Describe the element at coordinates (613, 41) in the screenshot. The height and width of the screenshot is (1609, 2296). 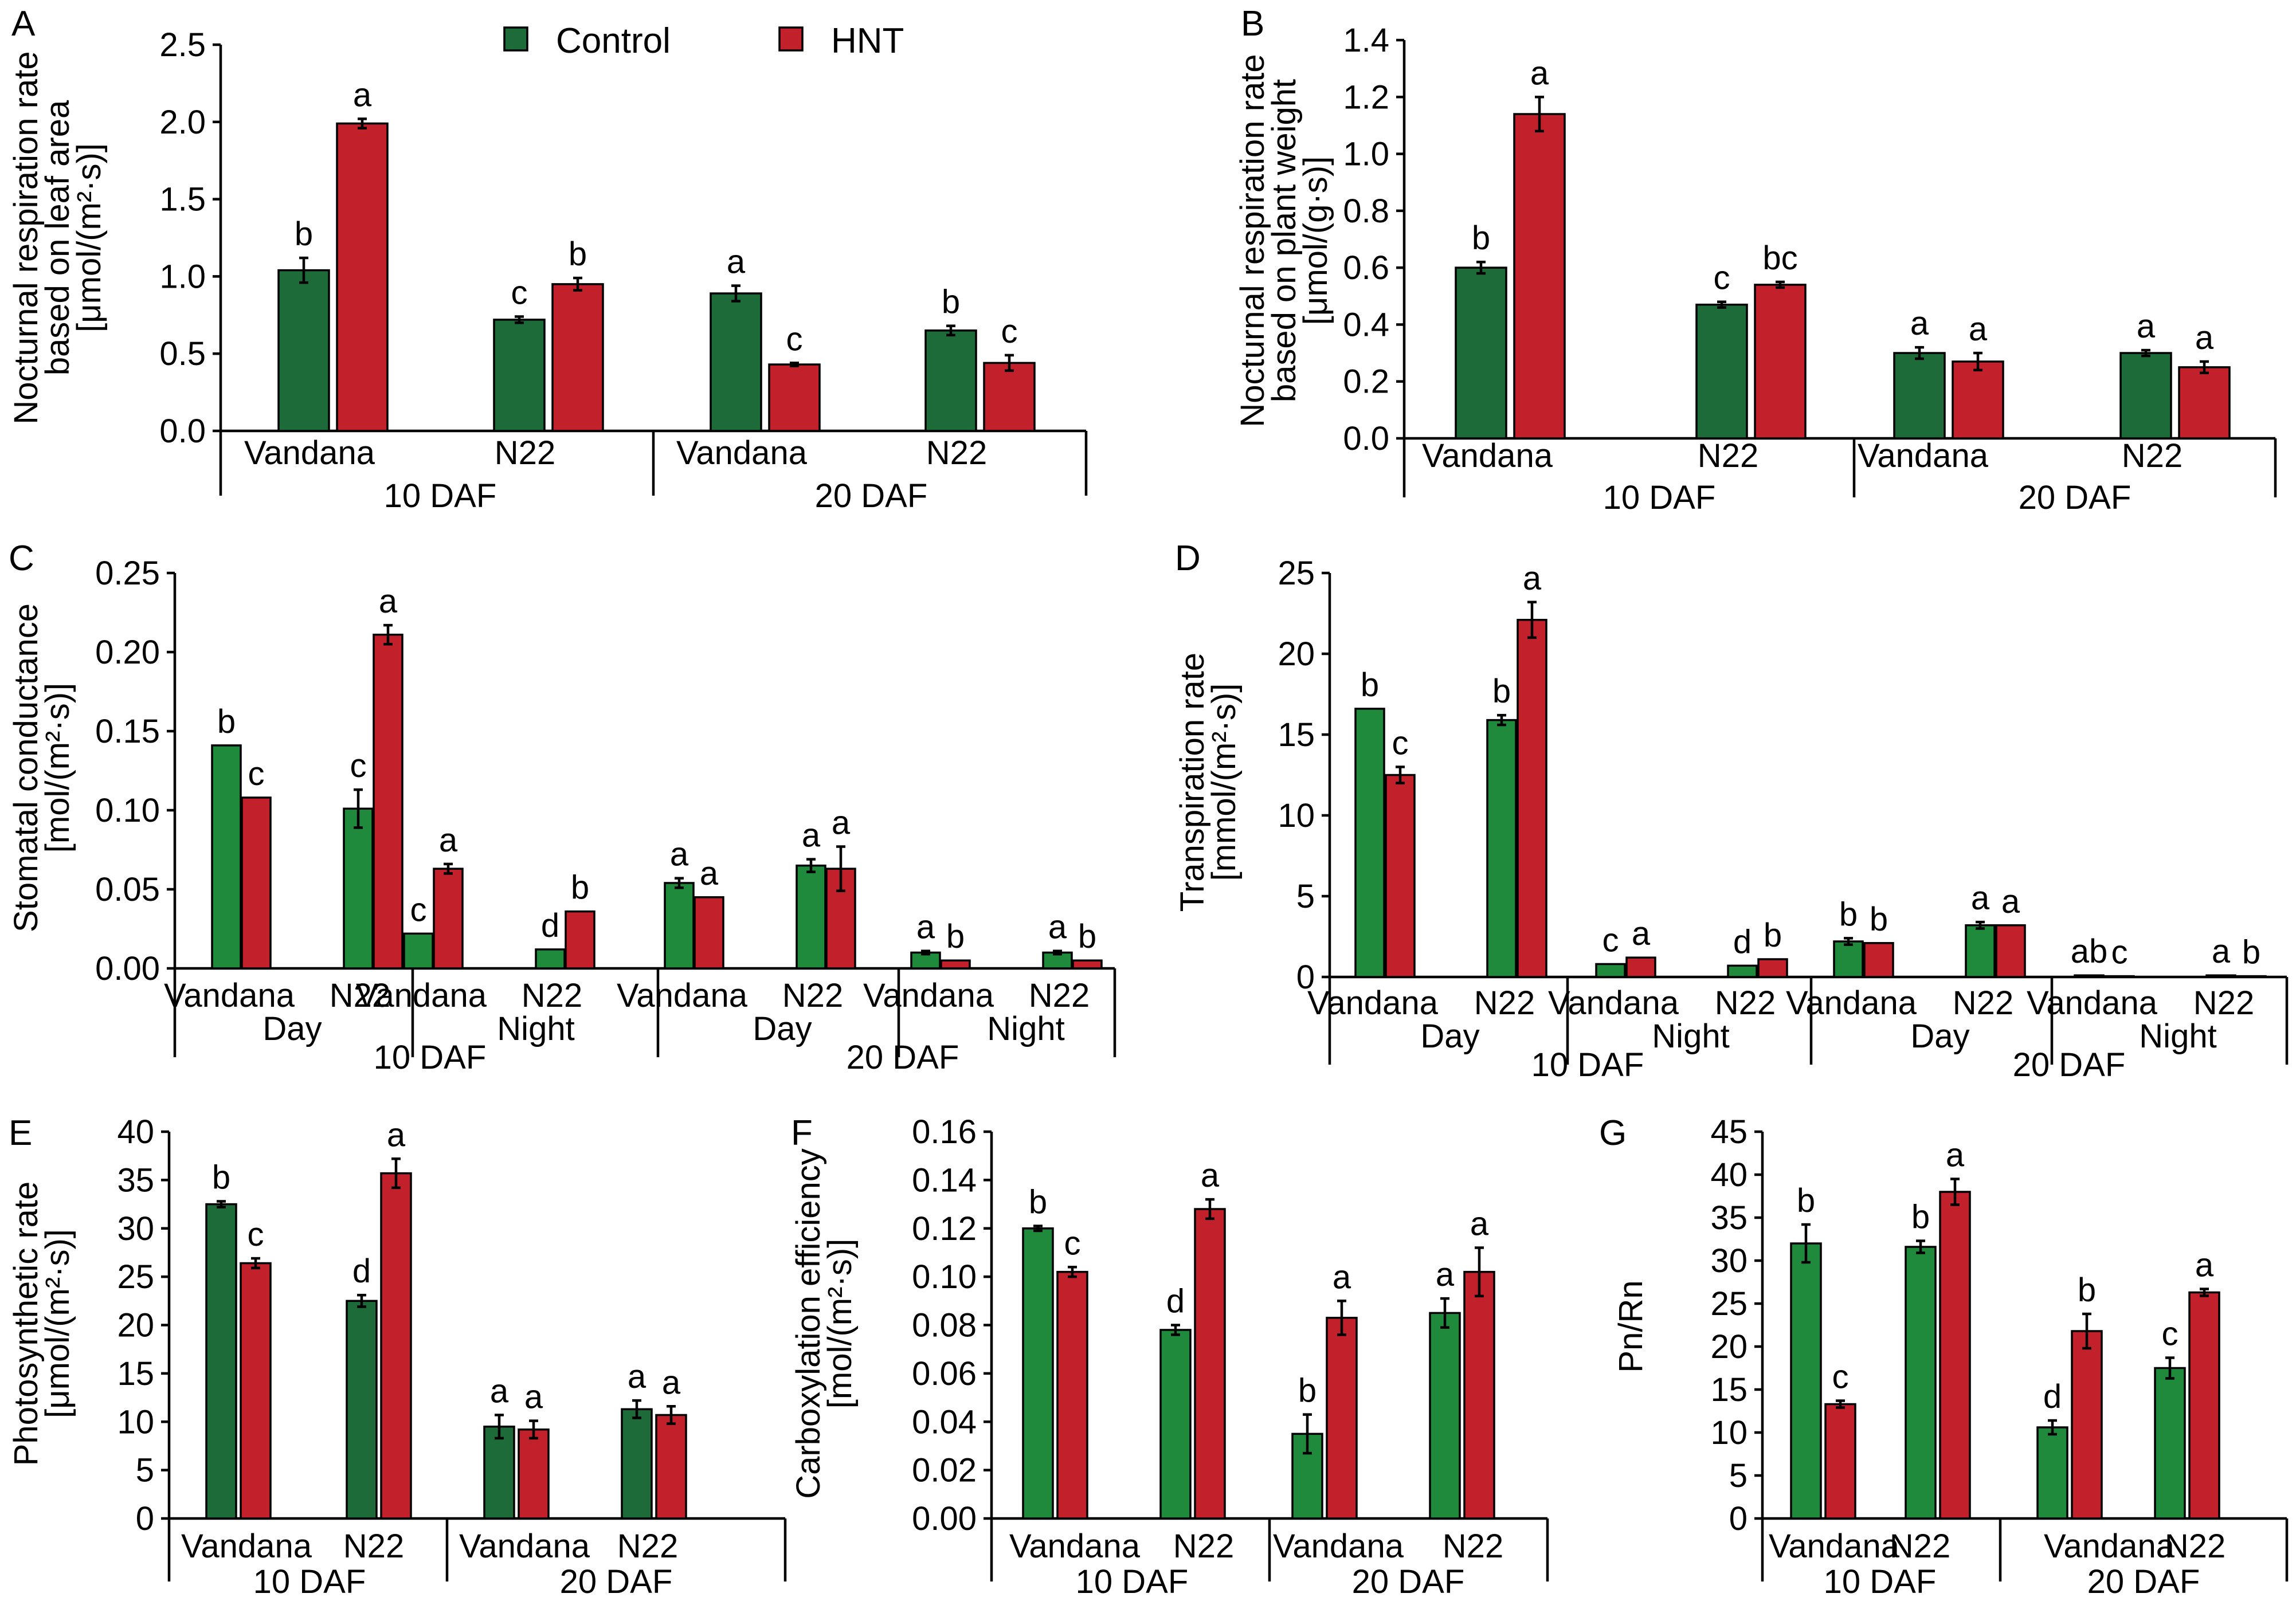
I see `legend-label-control: Control` at that location.